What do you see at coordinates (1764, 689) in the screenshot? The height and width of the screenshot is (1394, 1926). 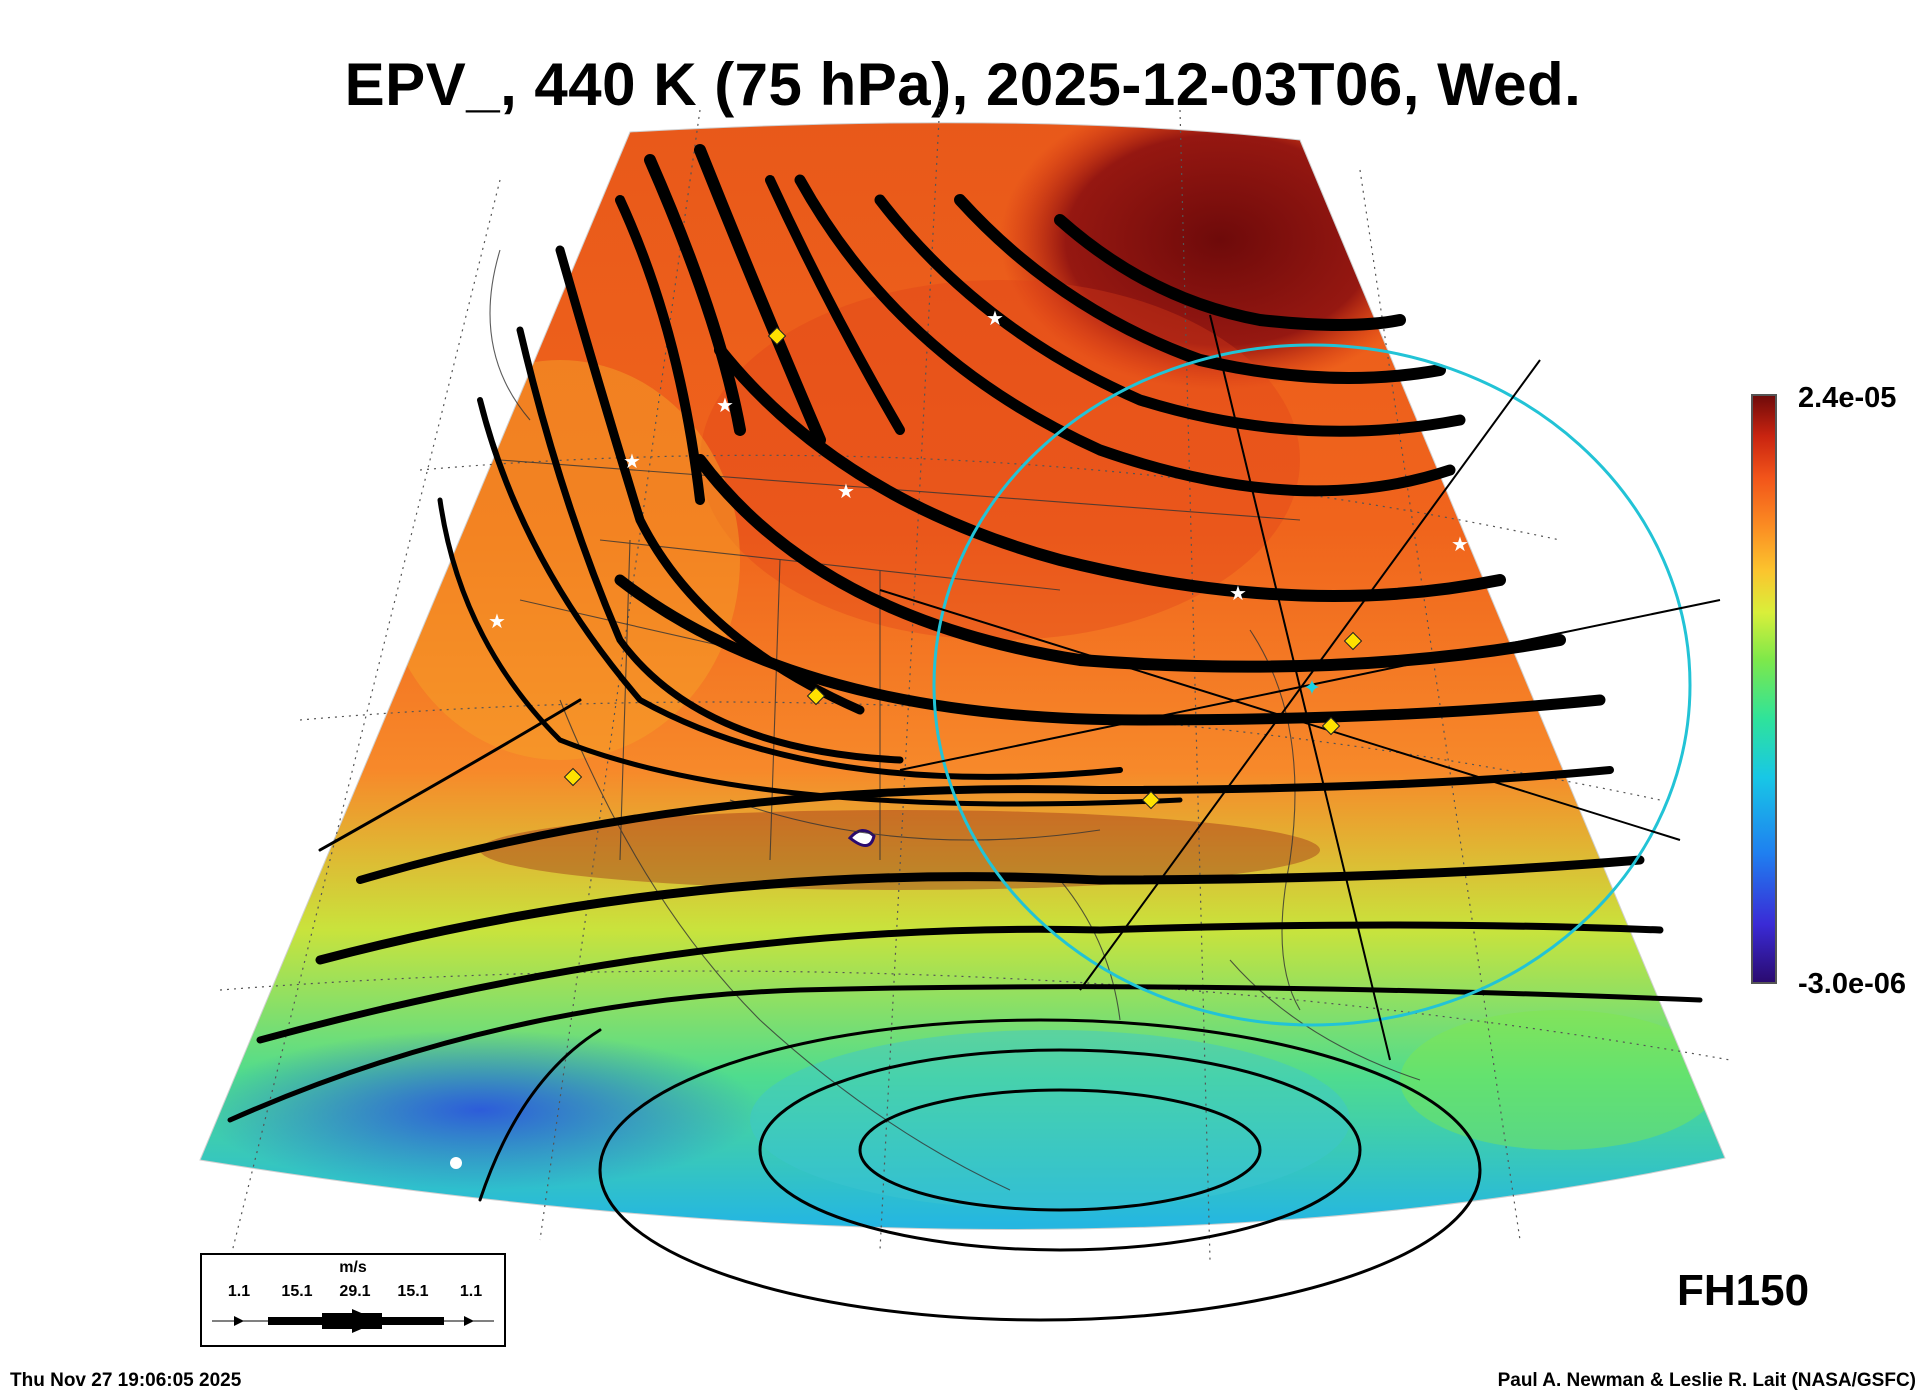 I see `colorbar` at bounding box center [1764, 689].